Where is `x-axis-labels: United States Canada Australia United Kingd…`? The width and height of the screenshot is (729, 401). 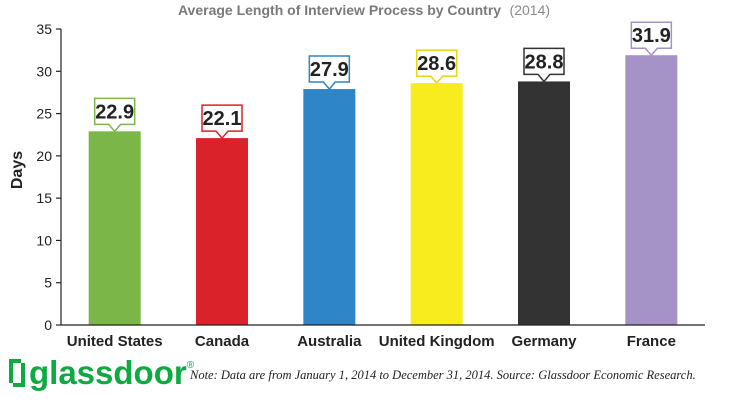 x-axis-labels: United States Canada Australia United Kingd… is located at coordinates (371, 341).